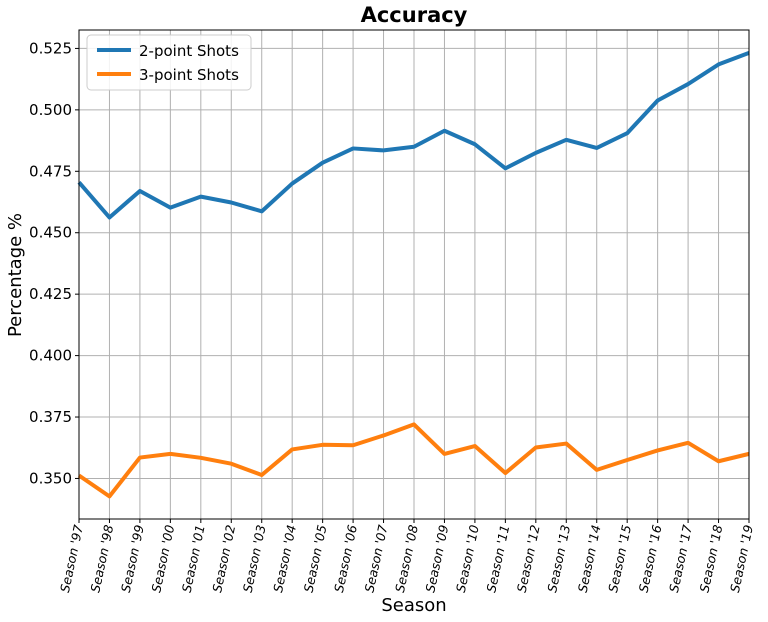 This screenshot has height=622, width=768. Describe the element at coordinates (558, 558) in the screenshot. I see `x-tick-label: Season '13` at that location.